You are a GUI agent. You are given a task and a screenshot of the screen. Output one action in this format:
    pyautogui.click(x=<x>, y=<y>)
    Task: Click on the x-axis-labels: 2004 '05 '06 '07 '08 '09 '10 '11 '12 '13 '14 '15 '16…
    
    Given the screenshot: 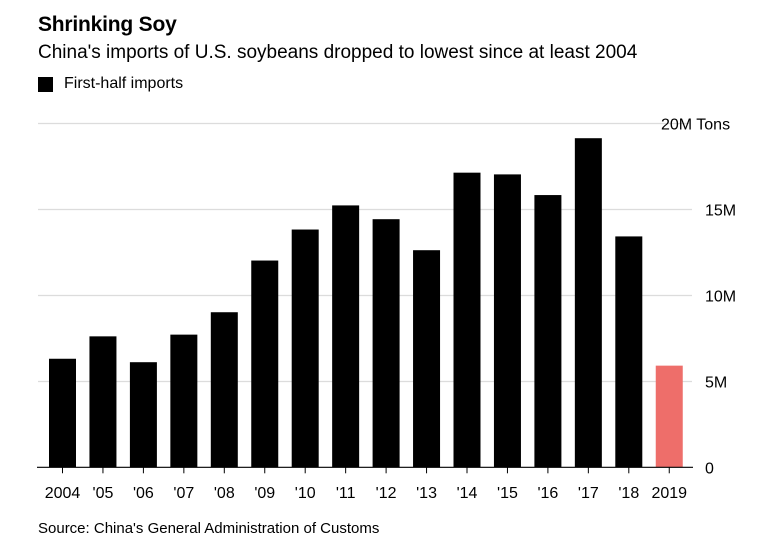 What is the action you would take?
    pyautogui.click(x=366, y=493)
    